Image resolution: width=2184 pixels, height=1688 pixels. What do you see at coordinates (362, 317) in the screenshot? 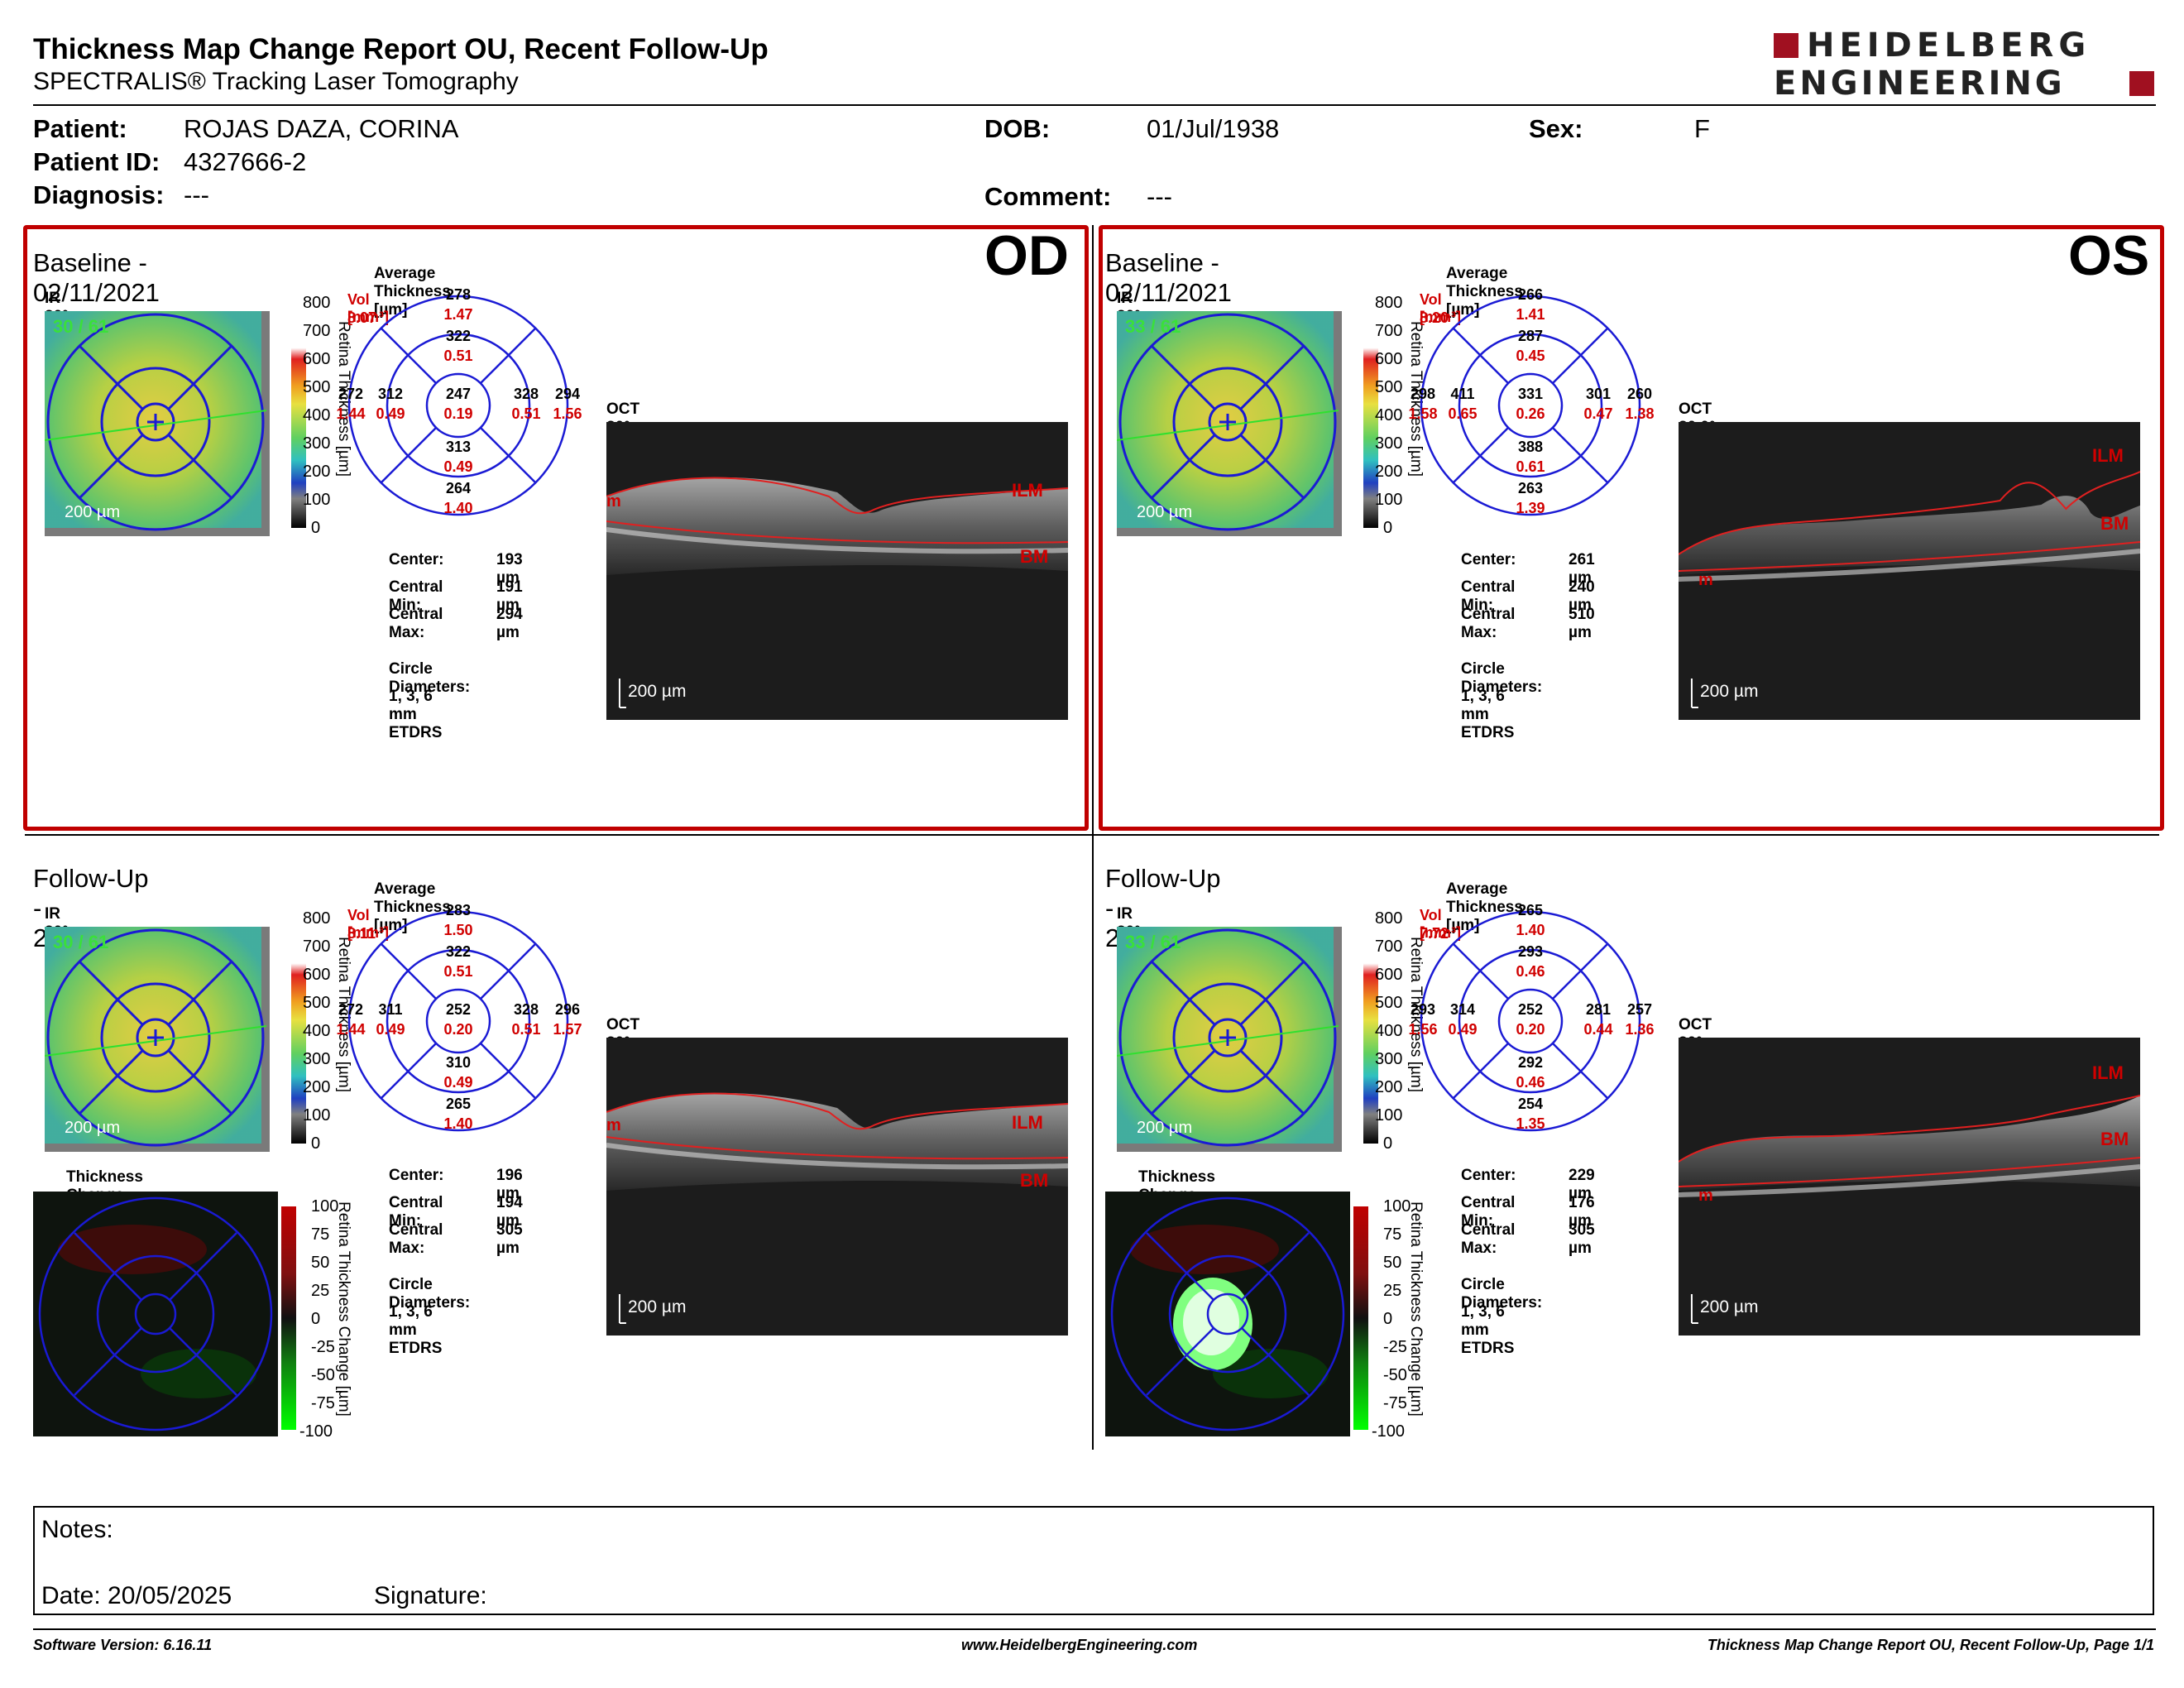
I see `vol-total: 8.07` at bounding box center [362, 317].